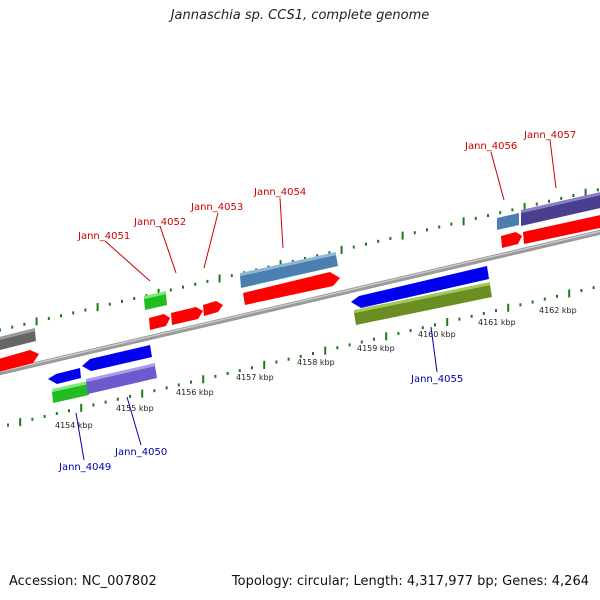 The height and width of the screenshot is (600, 600). What do you see at coordinates (103, 236) in the screenshot?
I see `label-jann-4051: Jann_4051` at bounding box center [103, 236].